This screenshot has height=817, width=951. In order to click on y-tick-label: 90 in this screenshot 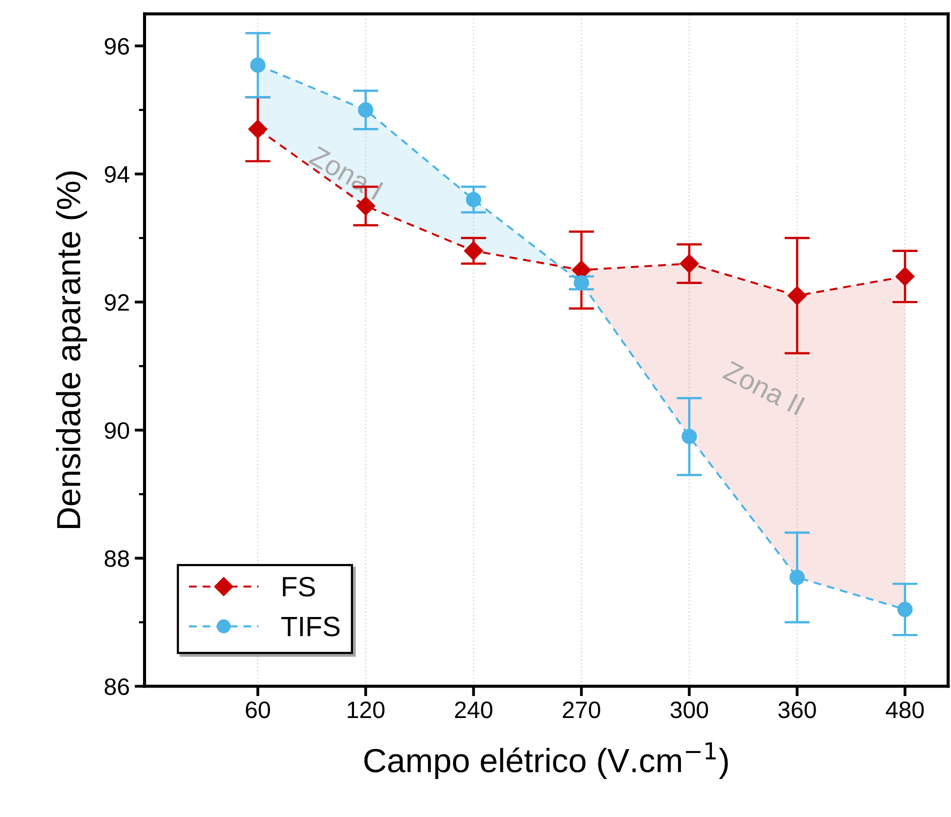, I will do `click(117, 430)`.